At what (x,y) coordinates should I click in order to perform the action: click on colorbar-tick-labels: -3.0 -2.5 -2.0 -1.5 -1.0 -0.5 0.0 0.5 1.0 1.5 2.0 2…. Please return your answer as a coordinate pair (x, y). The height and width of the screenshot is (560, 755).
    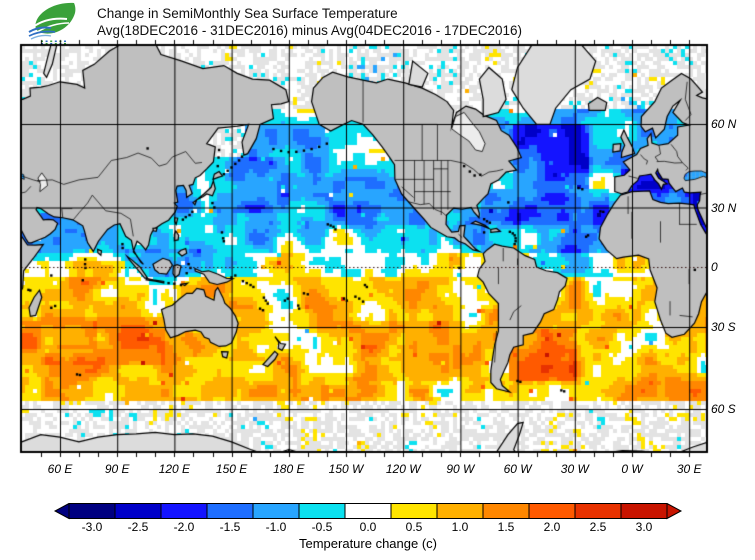
    Looking at the image, I should click on (368, 527).